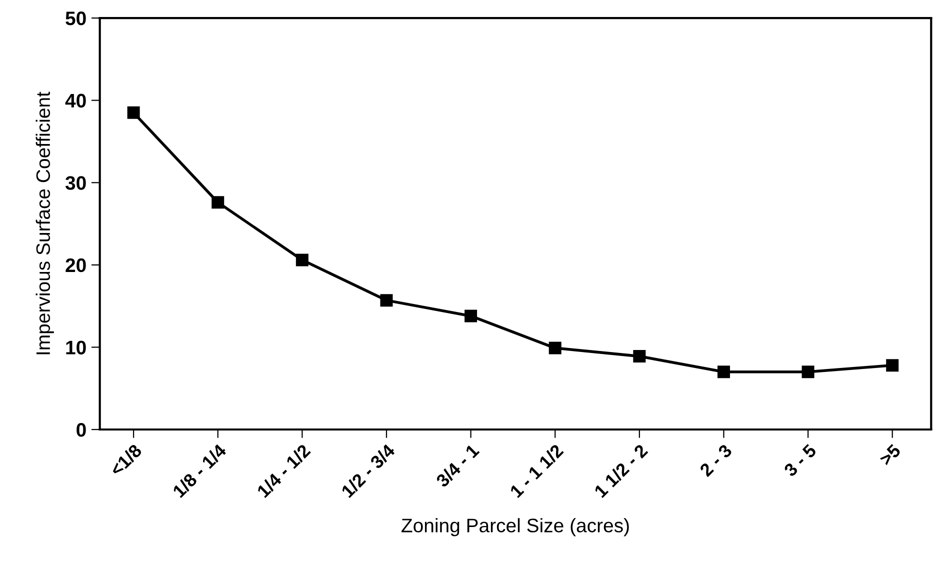  What do you see at coordinates (200, 470) in the screenshot?
I see `x-tick-label: 1/8 - 1/4` at bounding box center [200, 470].